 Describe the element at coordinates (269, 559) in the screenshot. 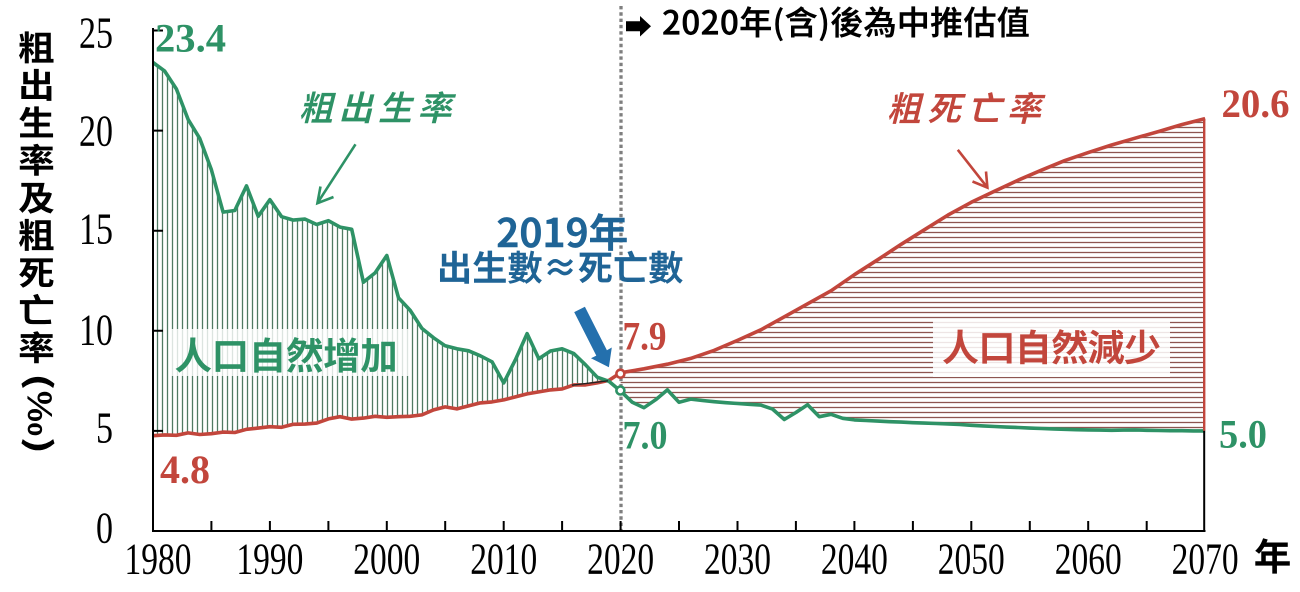

I see `svg-text: 1990` at that location.